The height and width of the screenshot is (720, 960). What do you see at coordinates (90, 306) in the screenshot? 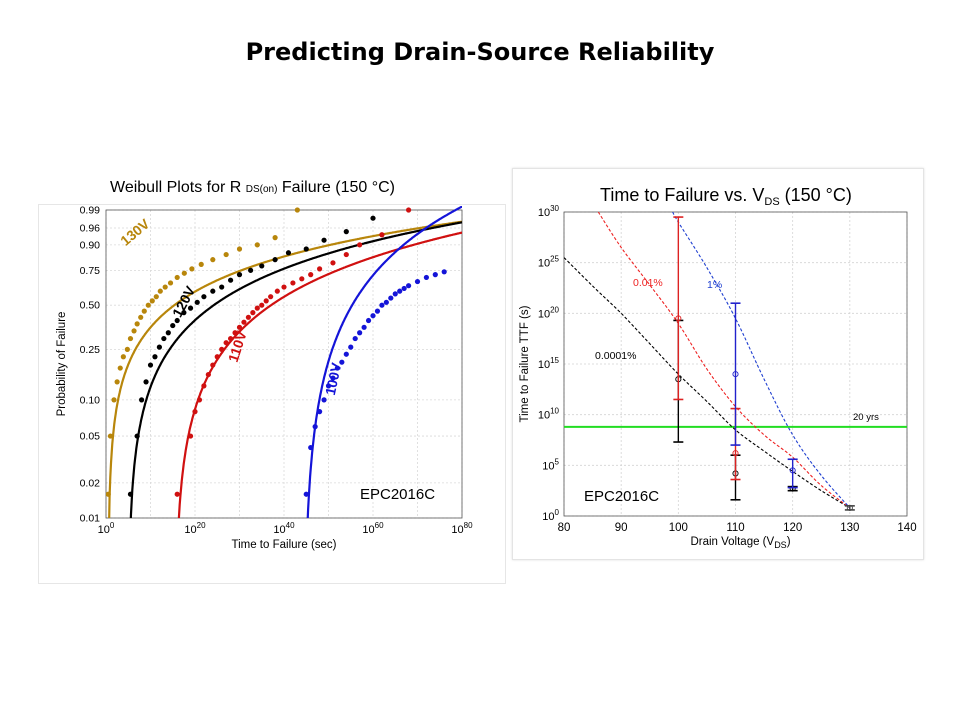
I see `weibull-y-tick-label: 0.50` at bounding box center [90, 306].